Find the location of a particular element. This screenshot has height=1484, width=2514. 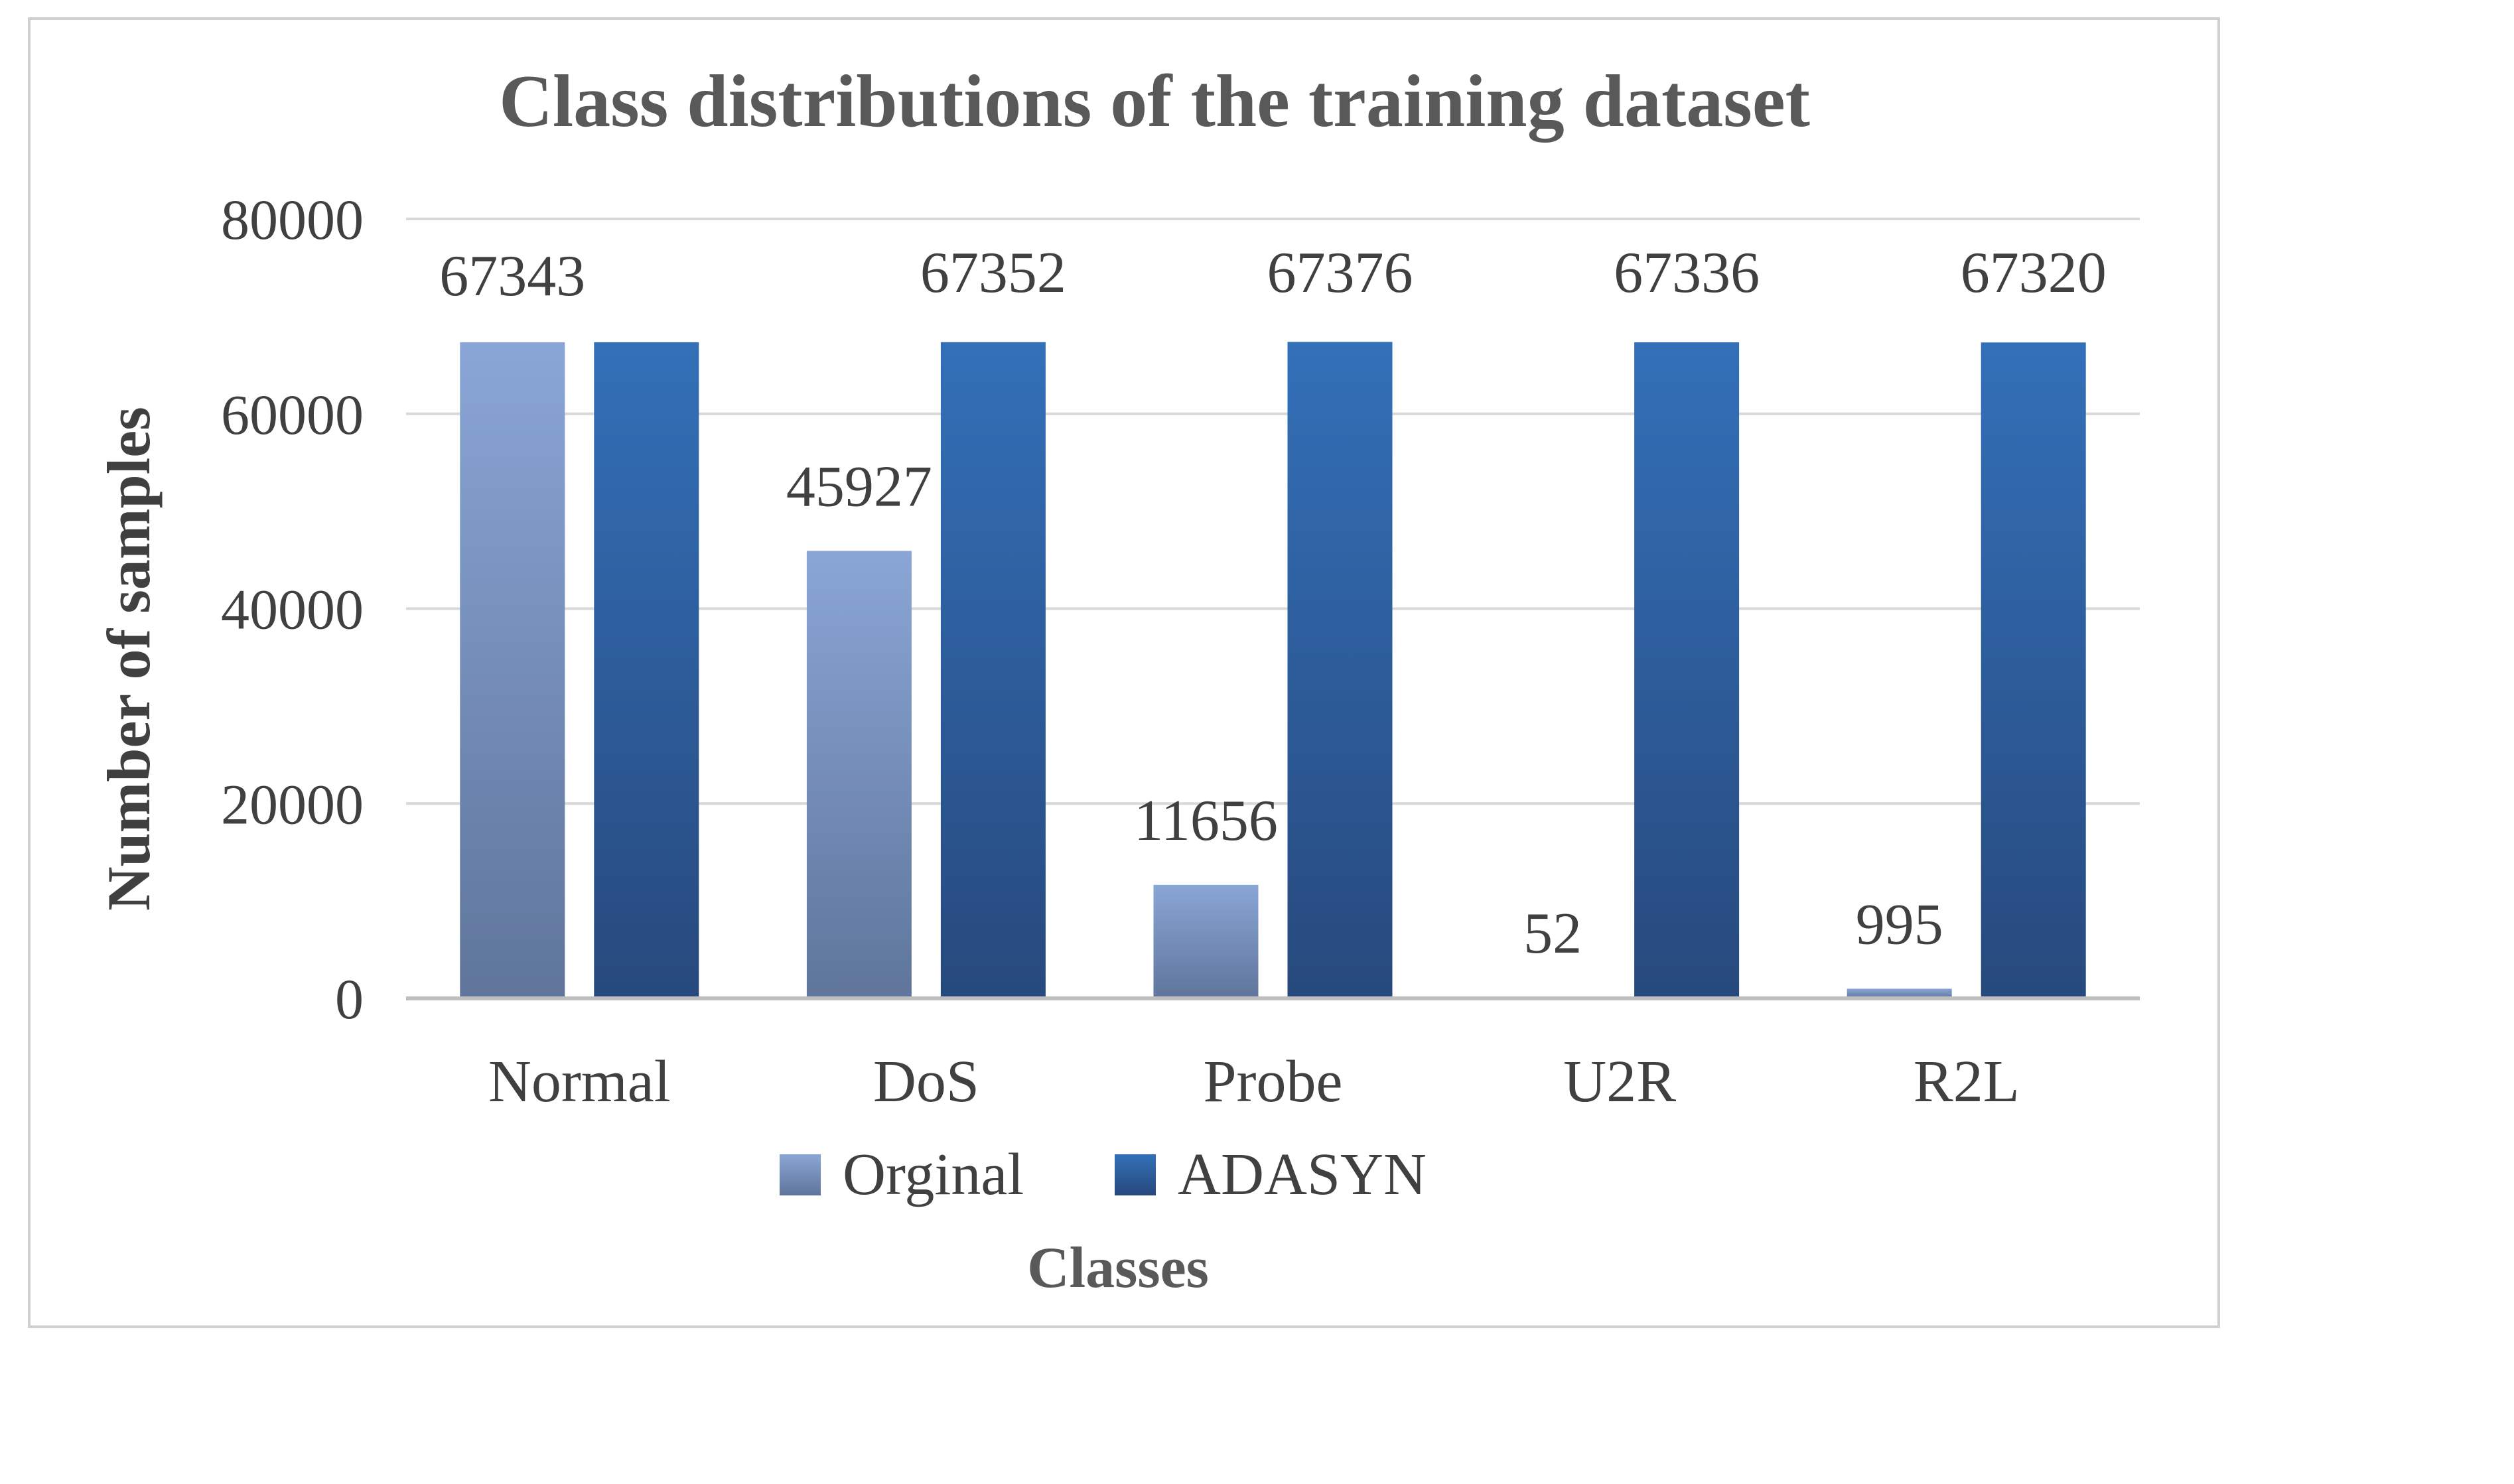

y-tick-label: 20000 is located at coordinates (292, 804).